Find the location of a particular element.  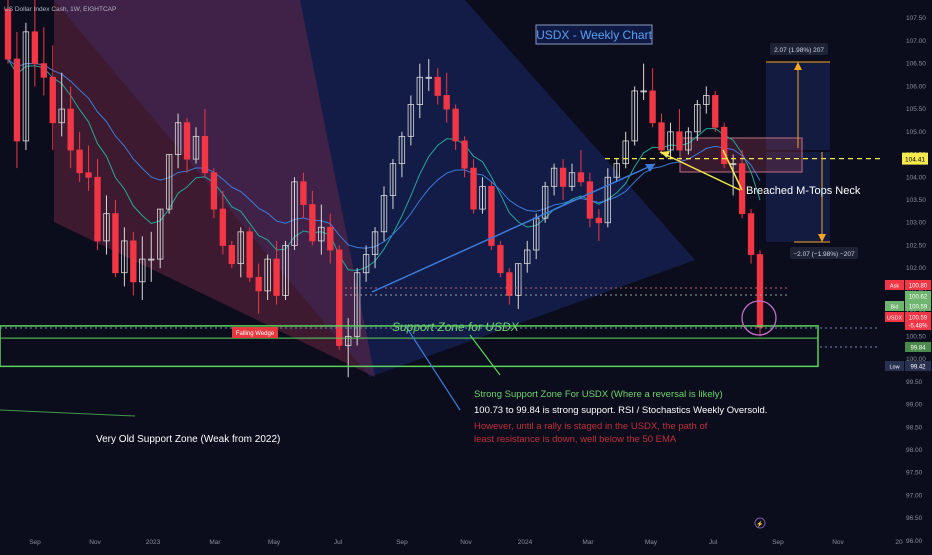

level-value: 99.84 is located at coordinates (918, 349).